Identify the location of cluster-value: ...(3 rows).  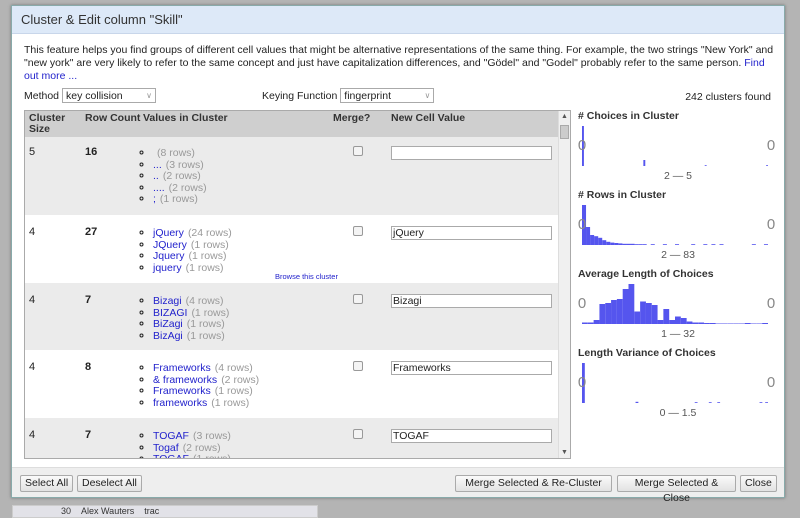
(243, 165).